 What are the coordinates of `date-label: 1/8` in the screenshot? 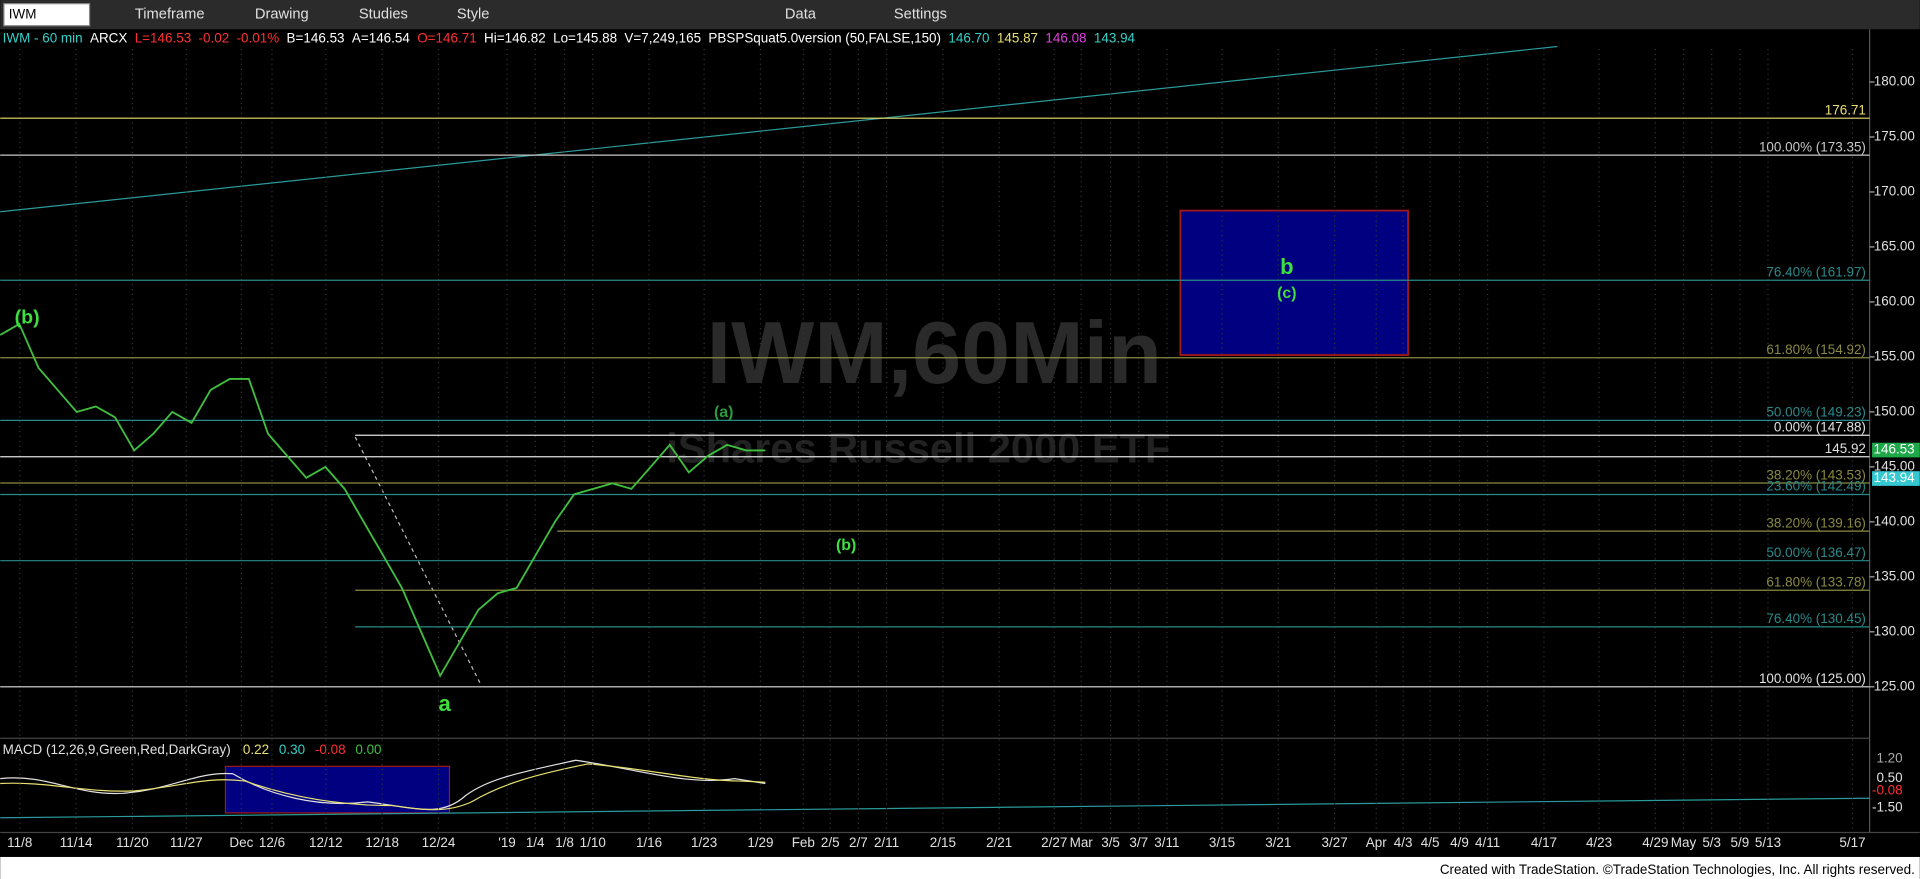 It's located at (564, 842).